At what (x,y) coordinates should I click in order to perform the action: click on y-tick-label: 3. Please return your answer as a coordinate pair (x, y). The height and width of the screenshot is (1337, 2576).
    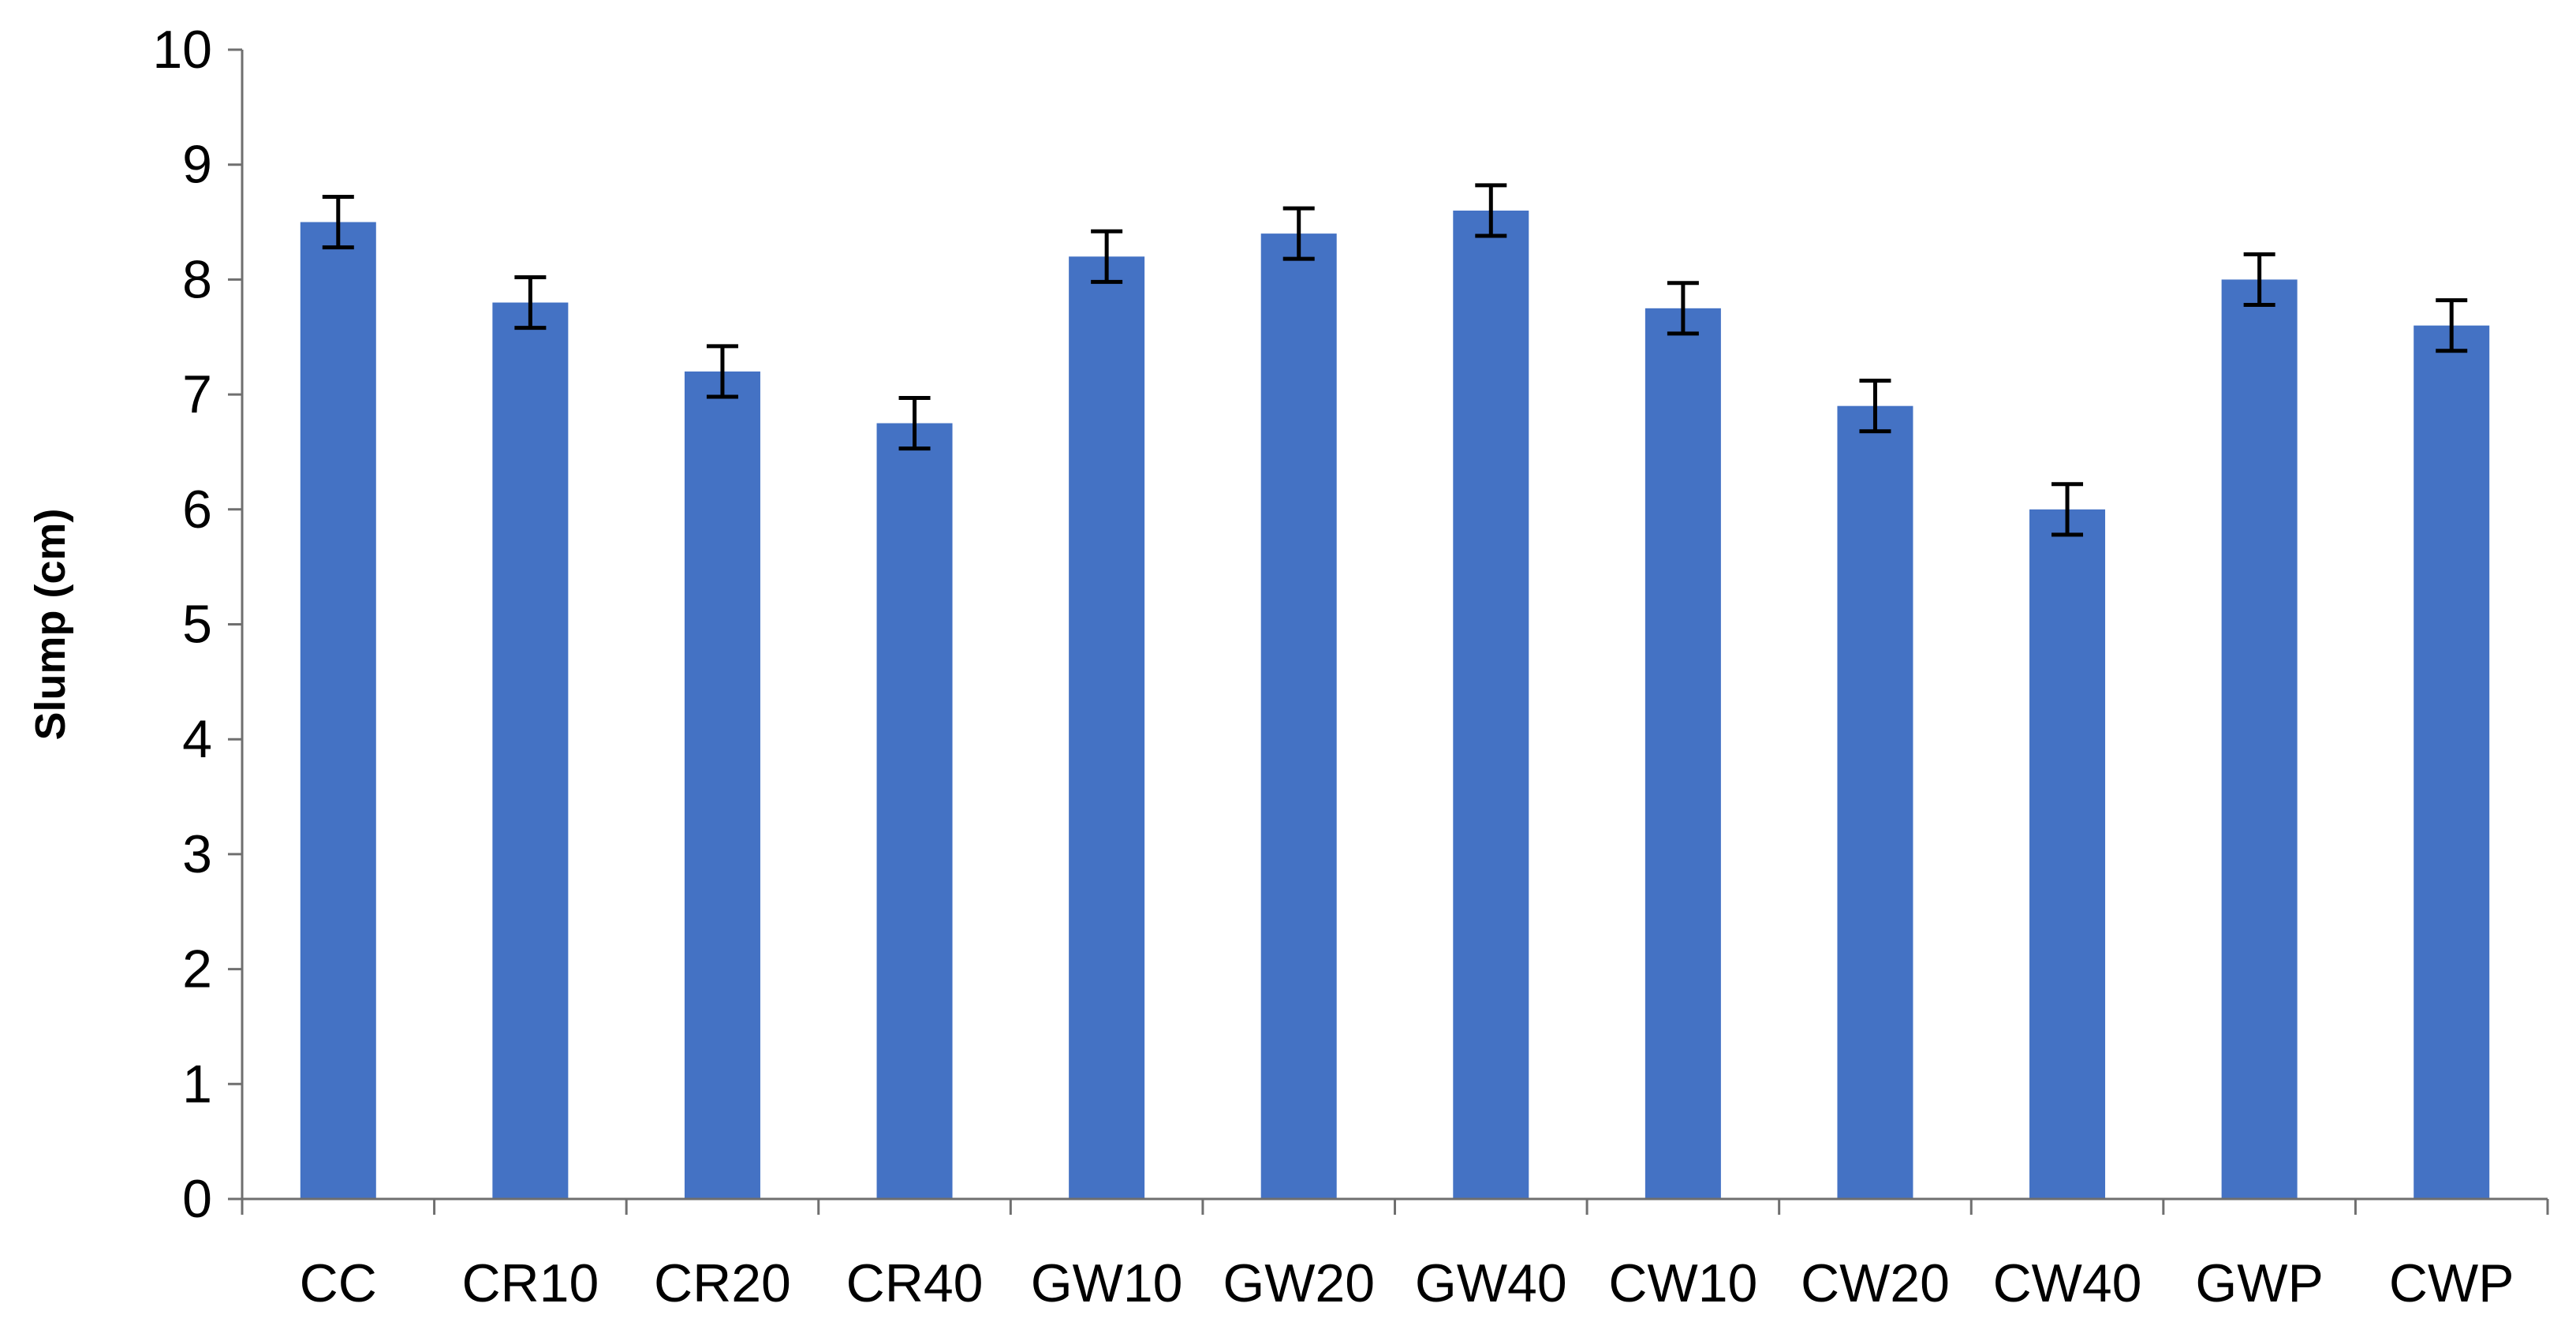
    Looking at the image, I should click on (197, 854).